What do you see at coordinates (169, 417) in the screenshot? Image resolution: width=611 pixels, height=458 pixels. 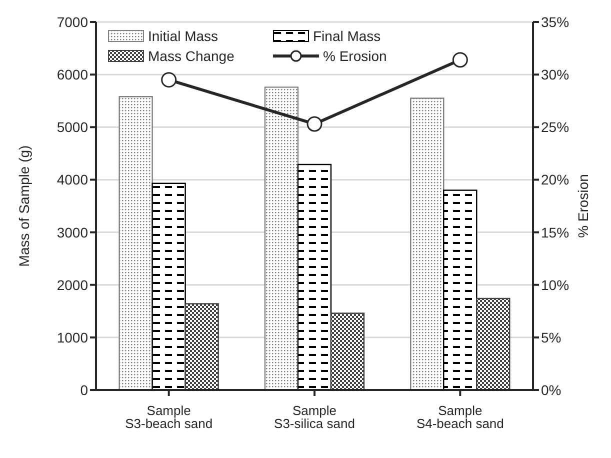 I see `x-tick-label: Sample S3-beach sand` at bounding box center [169, 417].